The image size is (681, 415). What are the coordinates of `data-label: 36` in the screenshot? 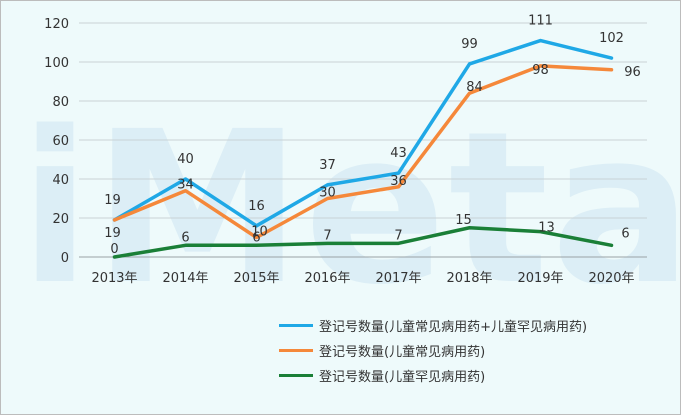 It's located at (398, 181).